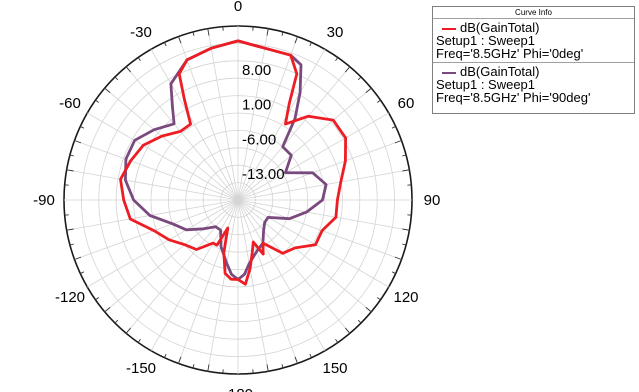 This screenshot has height=392, width=639. What do you see at coordinates (405, 297) in the screenshot?
I see `angle-tick-label: 120` at bounding box center [405, 297].